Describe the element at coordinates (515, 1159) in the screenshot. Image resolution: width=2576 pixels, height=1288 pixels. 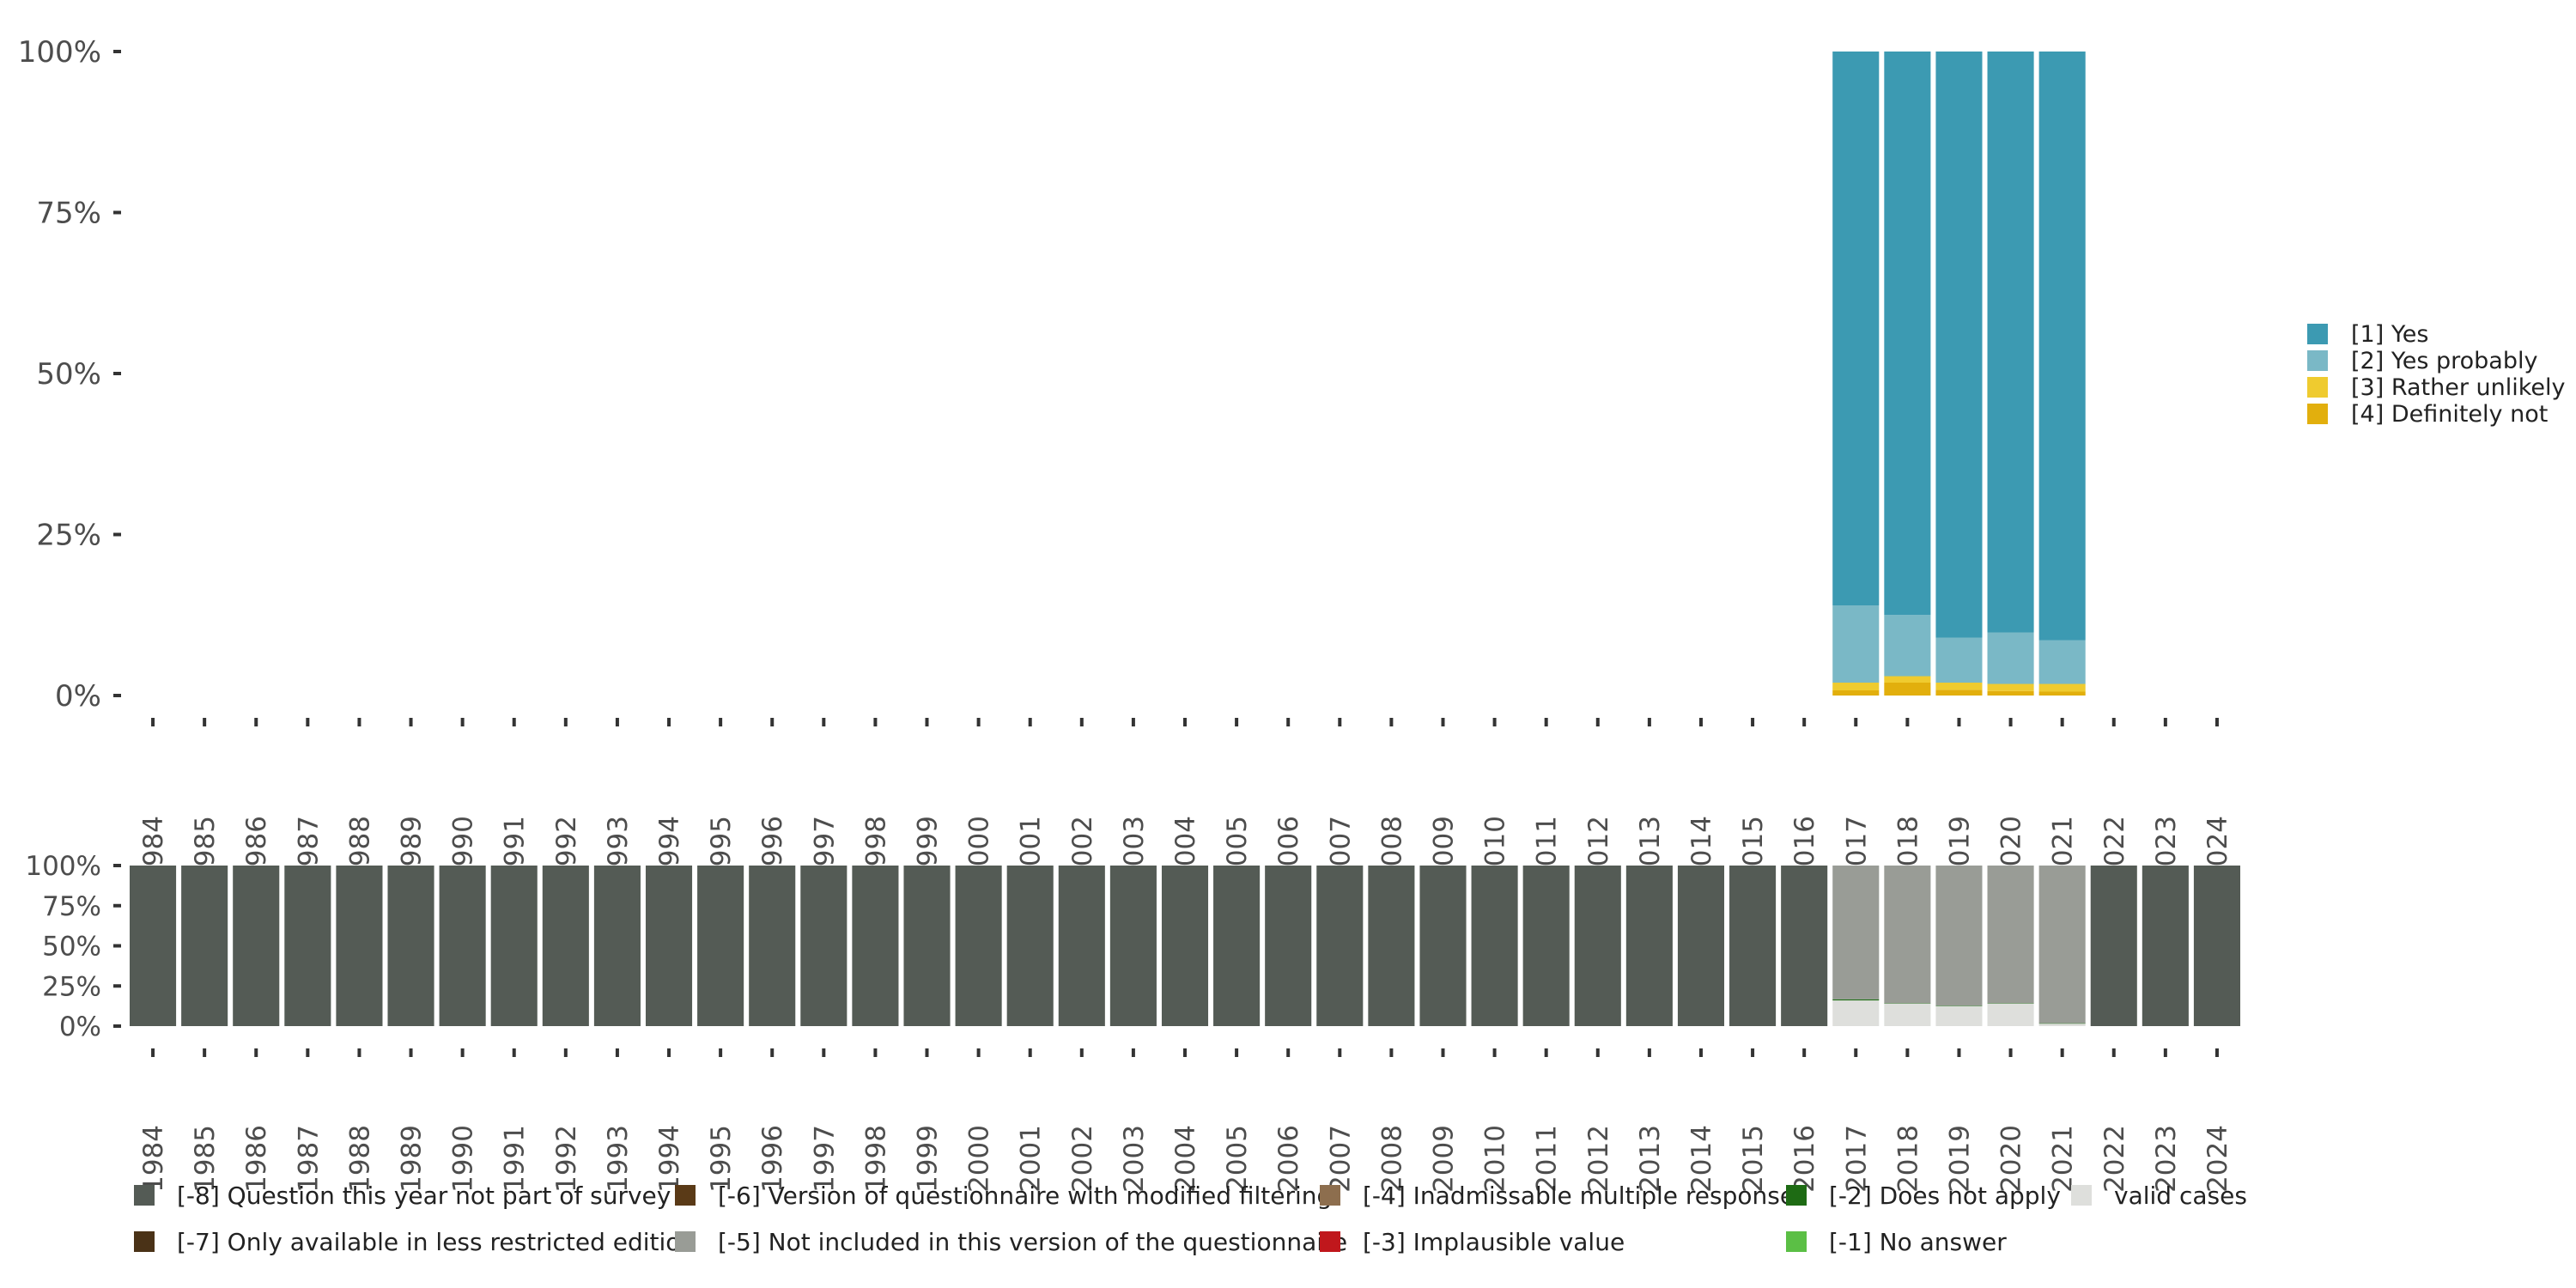
I see `bottom-x-tick-label: 1991` at that location.